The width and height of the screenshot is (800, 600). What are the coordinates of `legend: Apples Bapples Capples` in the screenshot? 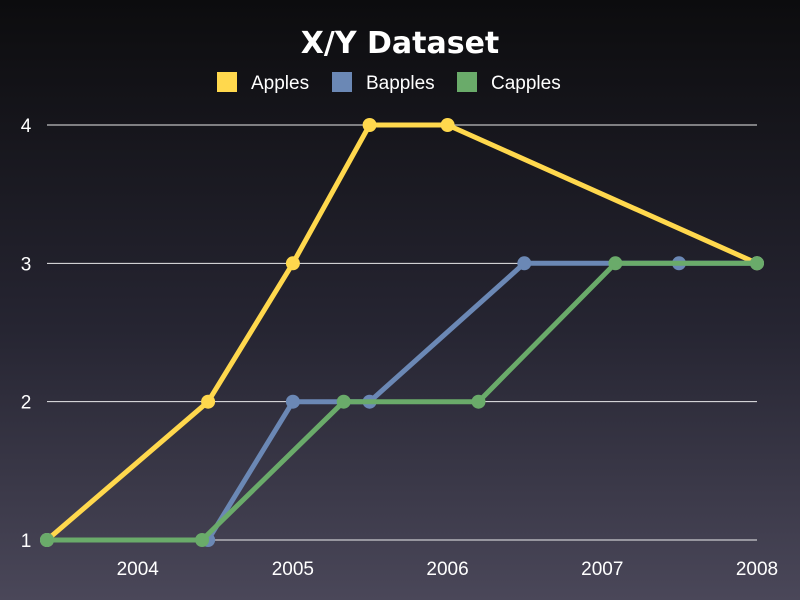 It's located at (389, 83).